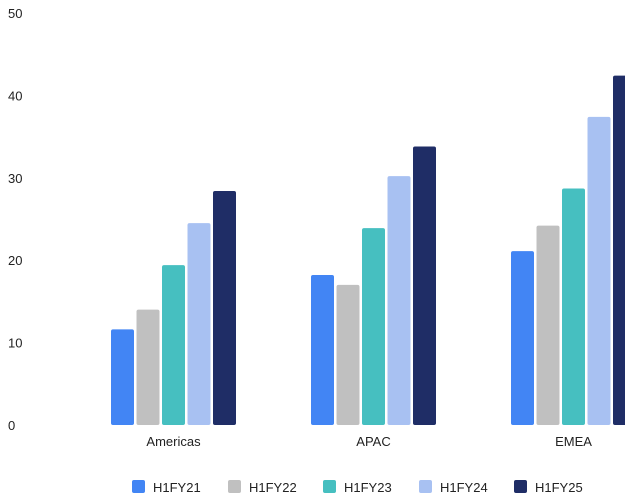 This screenshot has width=625, height=500. What do you see at coordinates (173, 345) in the screenshot?
I see `bar-americas-h1fy23` at bounding box center [173, 345].